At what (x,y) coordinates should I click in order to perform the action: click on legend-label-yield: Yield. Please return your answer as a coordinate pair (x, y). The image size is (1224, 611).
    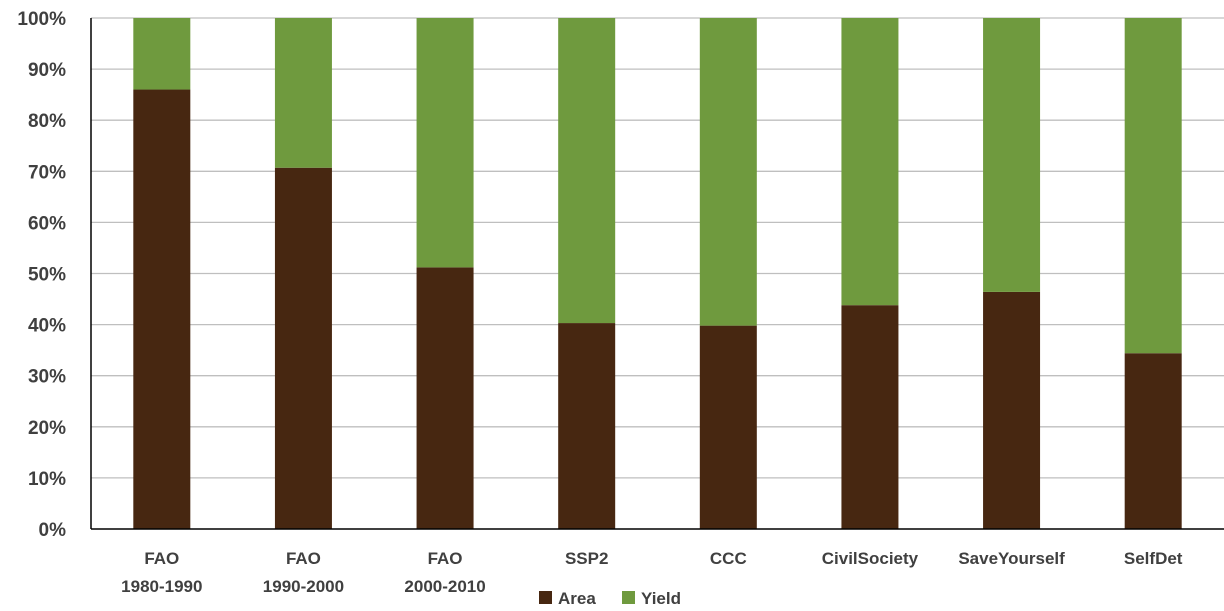
    Looking at the image, I should click on (661, 598).